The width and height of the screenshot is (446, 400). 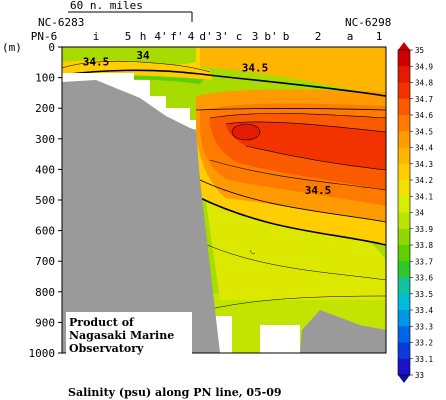 What do you see at coordinates (280, 339) in the screenshot?
I see `no-data-mask-trench` at bounding box center [280, 339].